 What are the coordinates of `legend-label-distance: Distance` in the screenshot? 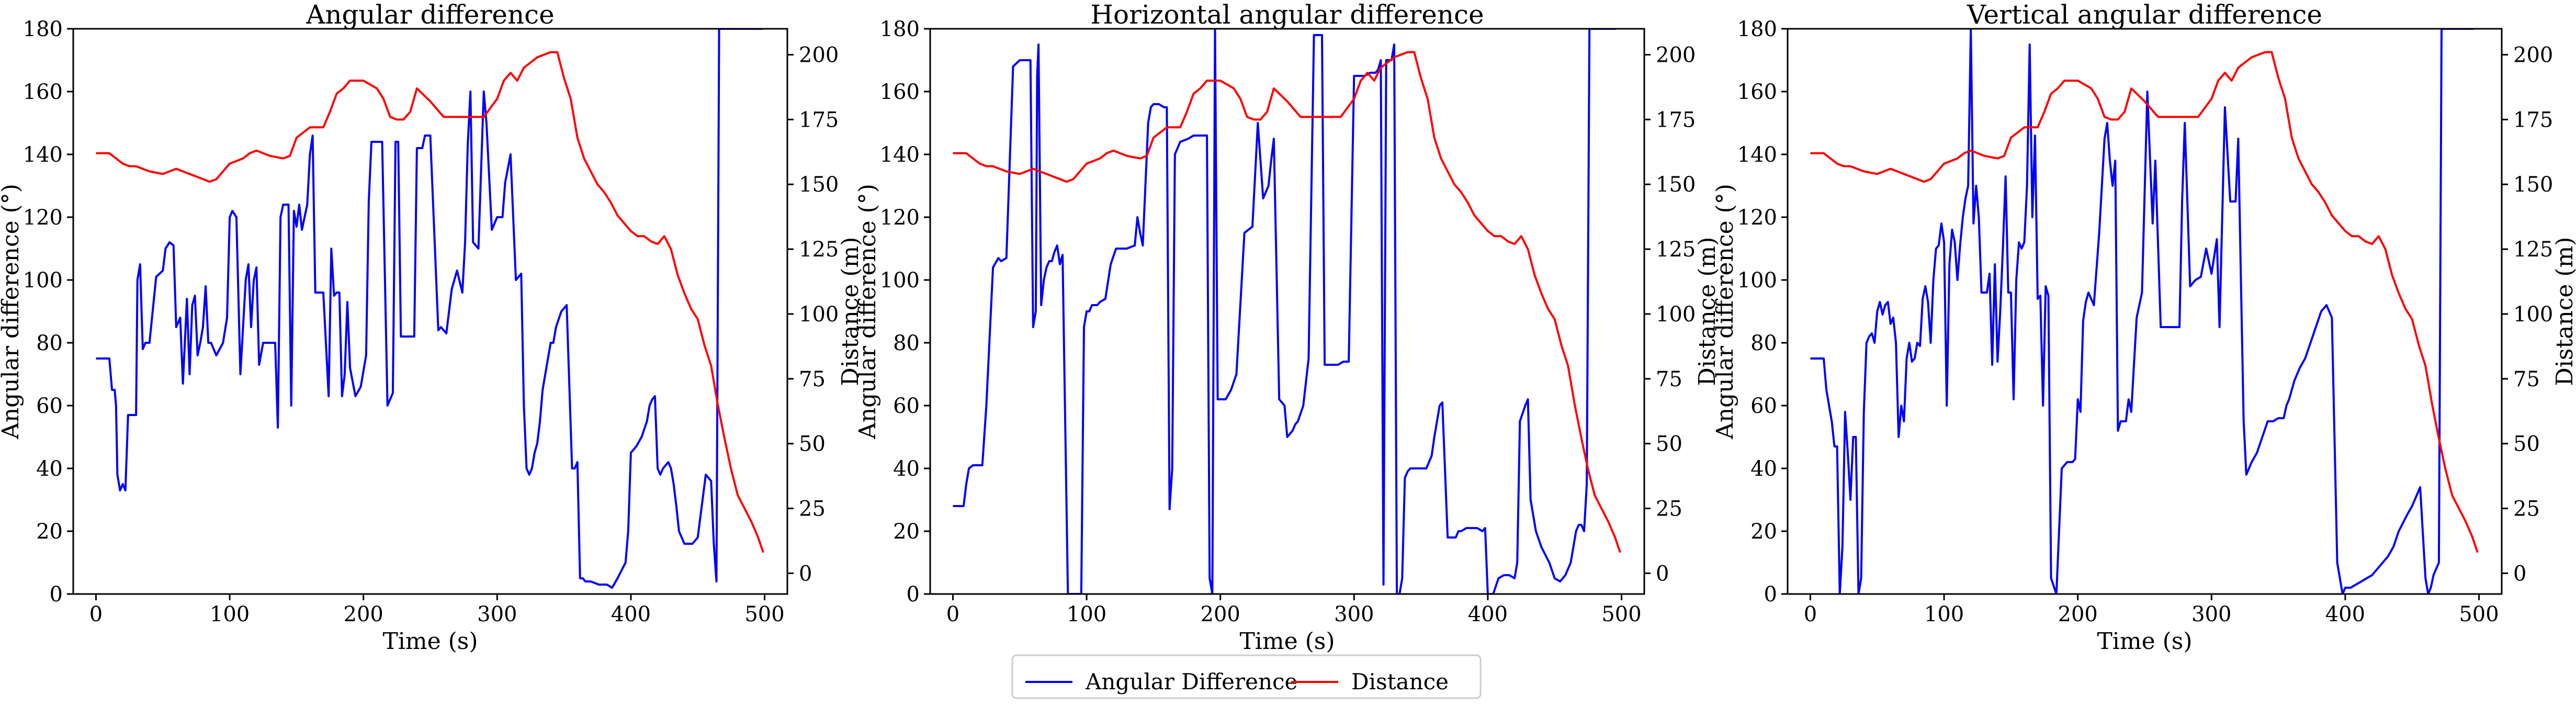 It's located at (1400, 681).